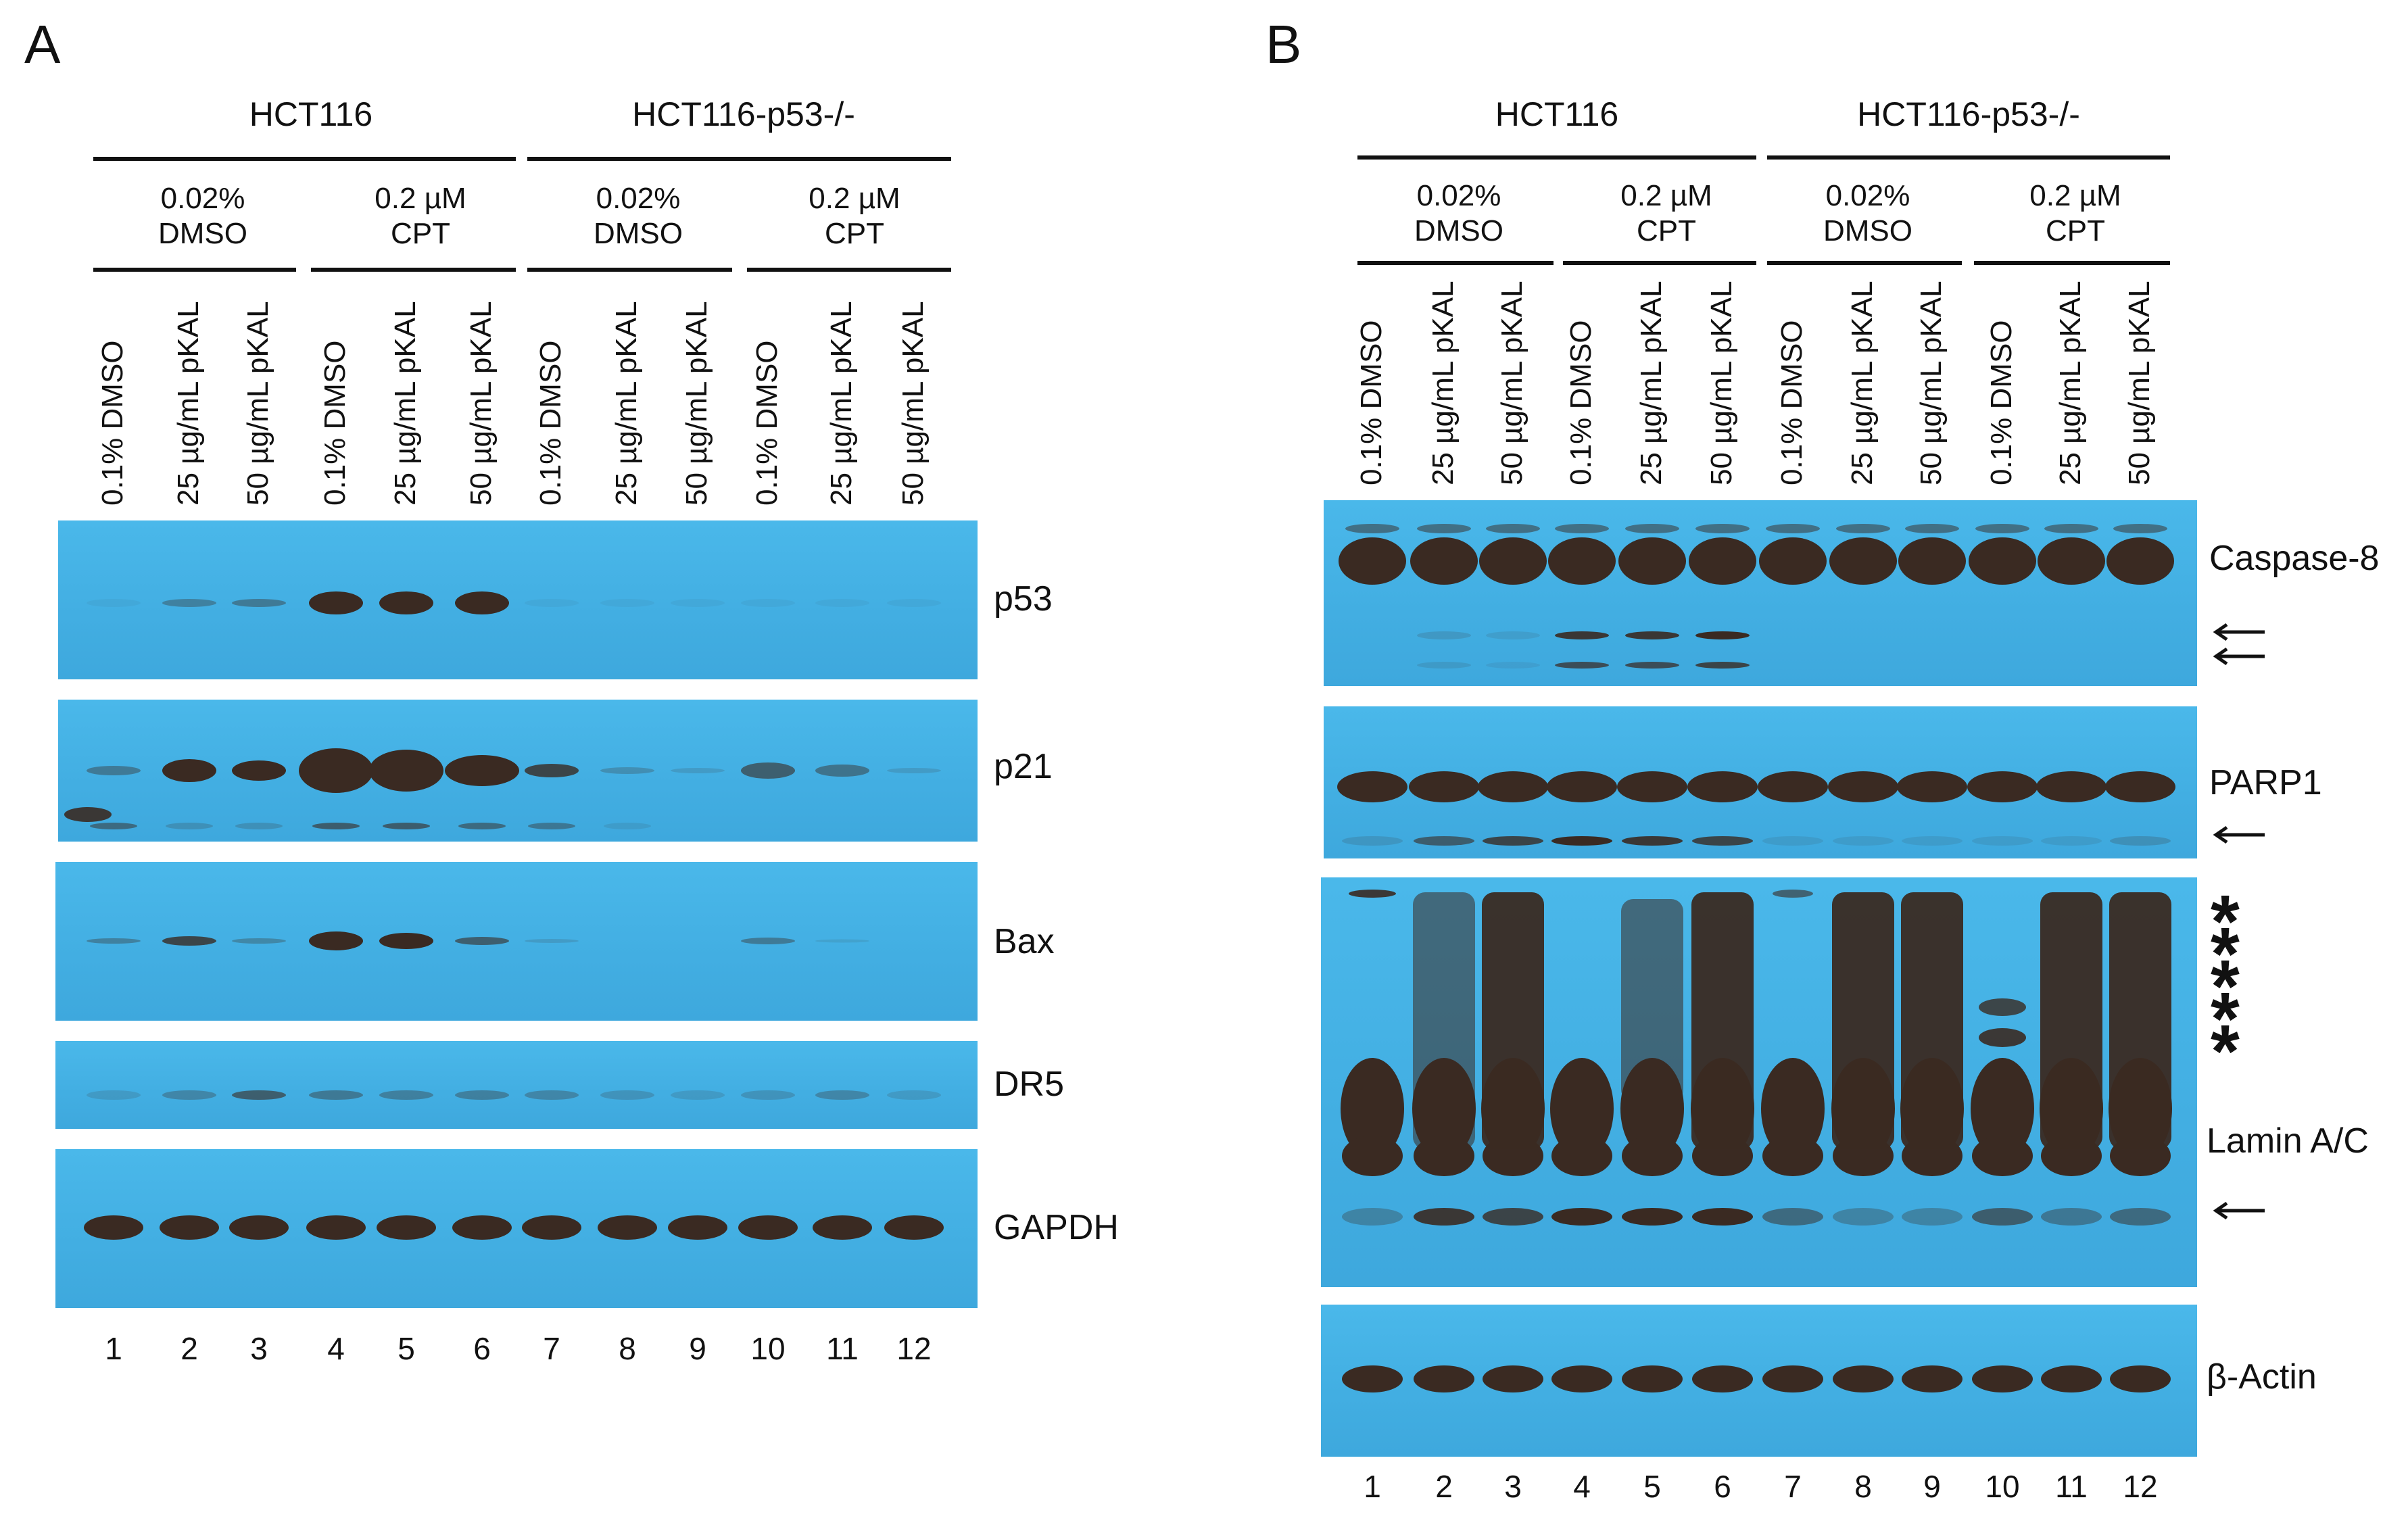 The height and width of the screenshot is (1527, 2408). Describe the element at coordinates (842, 1348) in the screenshot. I see `lane-number: 11` at that location.